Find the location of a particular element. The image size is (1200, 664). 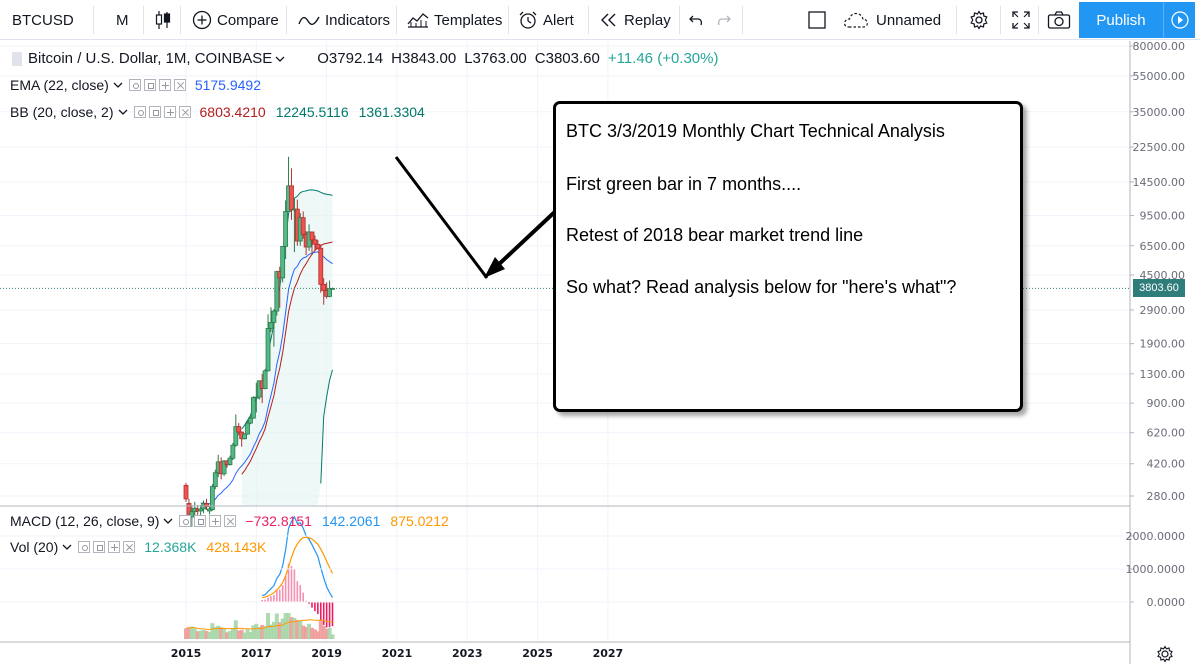

instrument-name: Bitcoin / U.S. Dollar, 1M, COINBASE is located at coordinates (150, 58).